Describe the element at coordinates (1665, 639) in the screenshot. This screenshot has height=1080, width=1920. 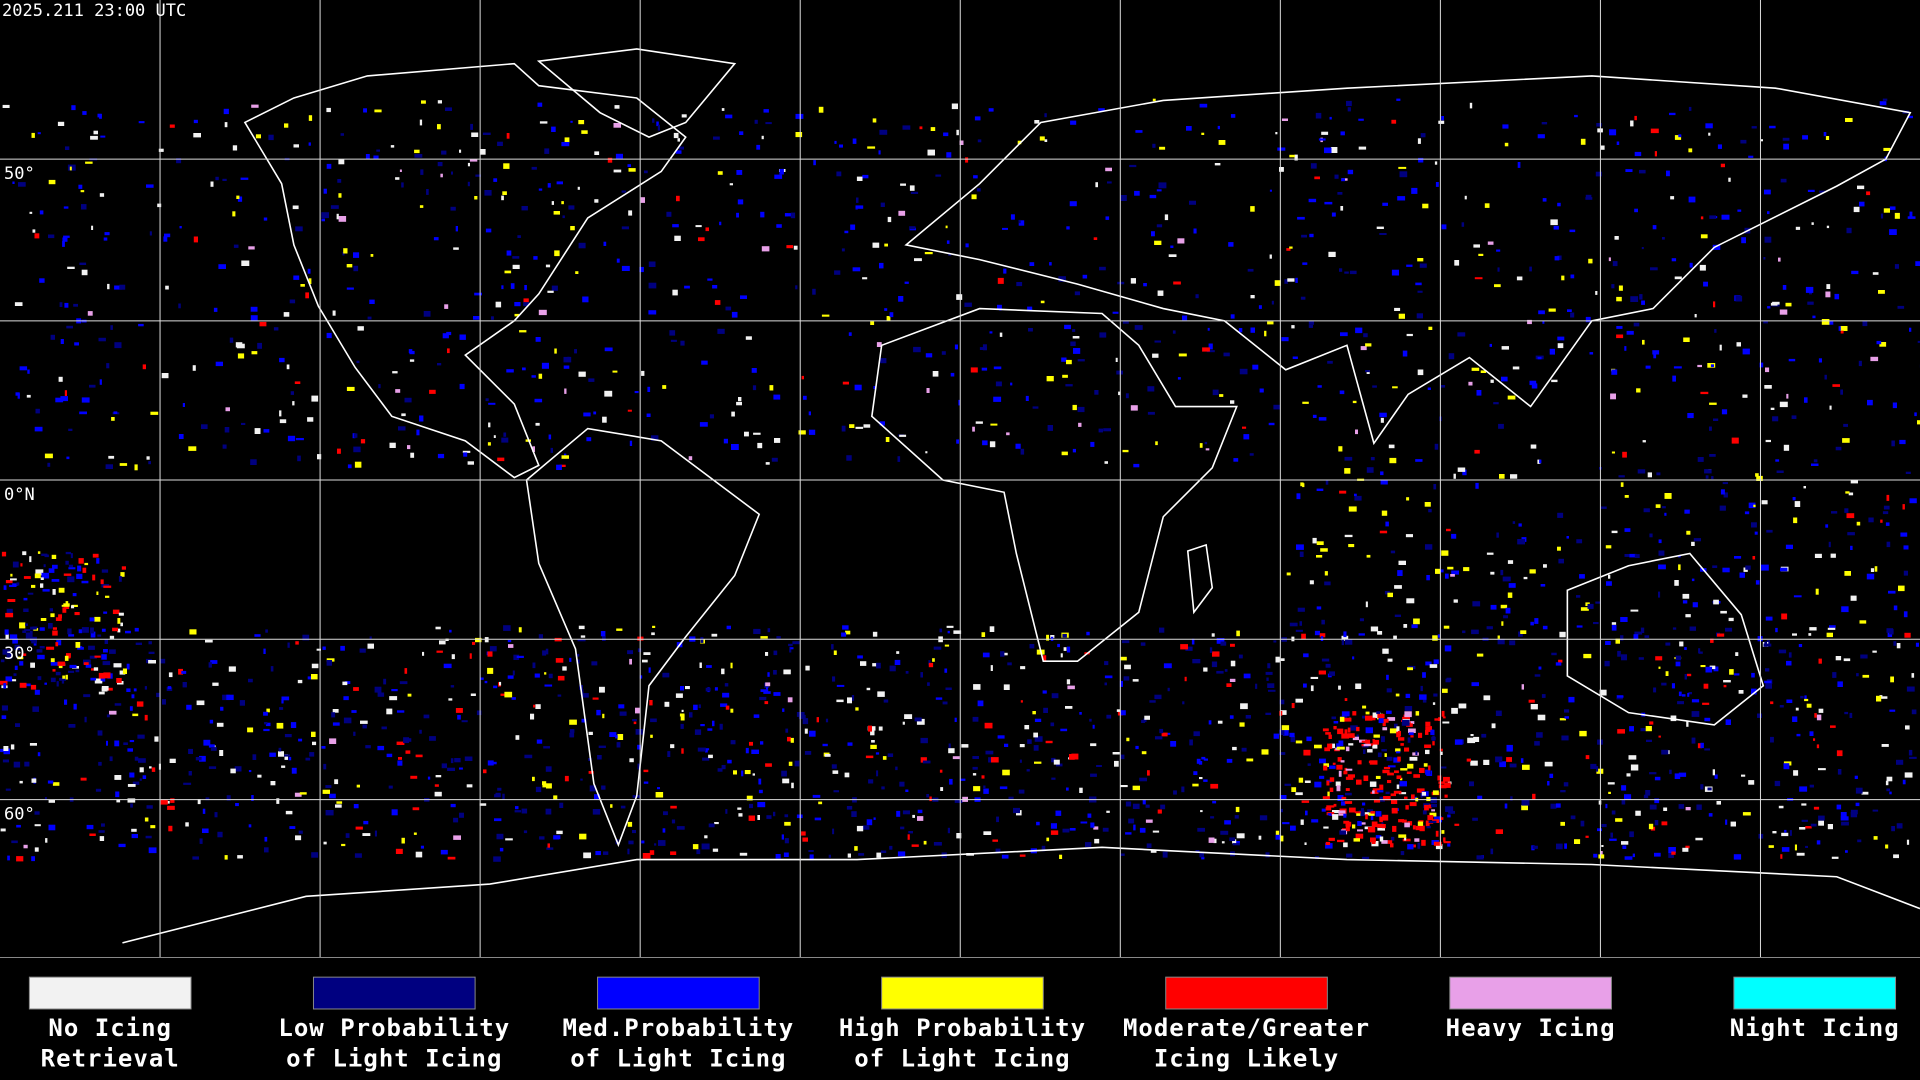
I see `coastline` at that location.